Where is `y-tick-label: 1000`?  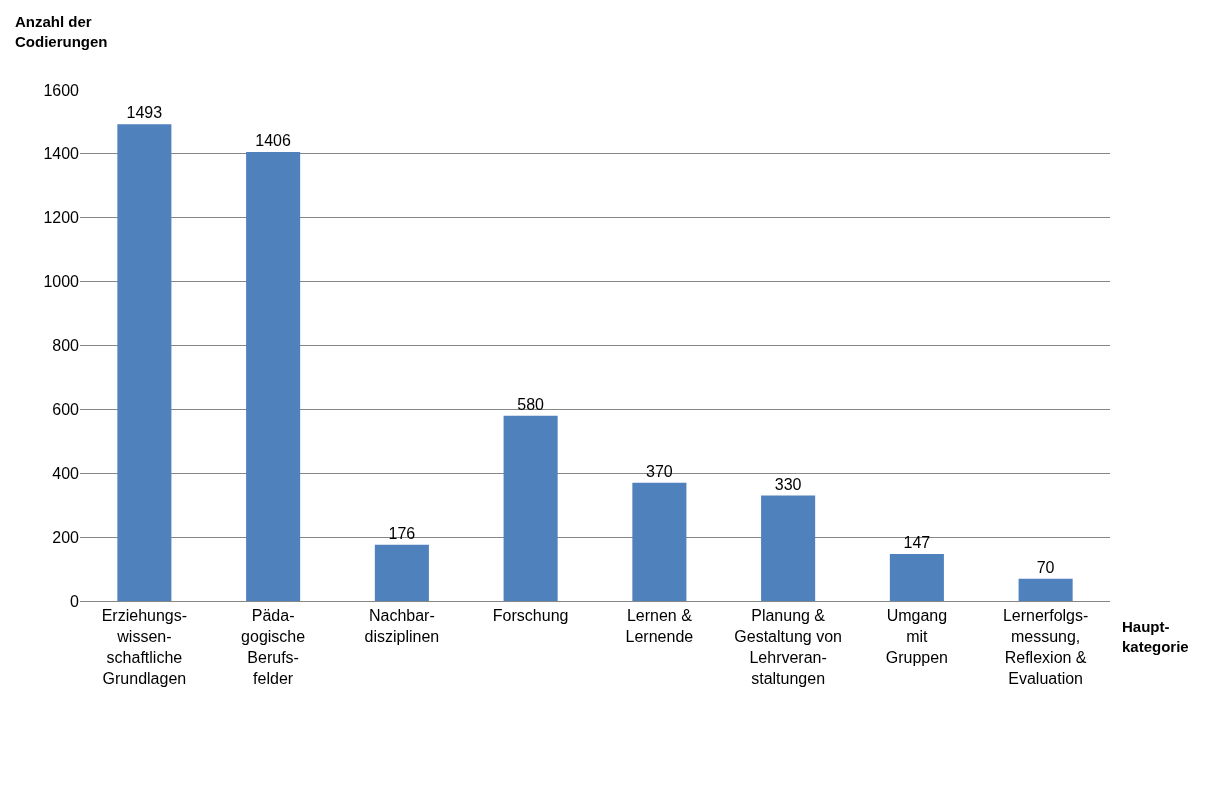
y-tick-label: 1000 is located at coordinates (61, 282).